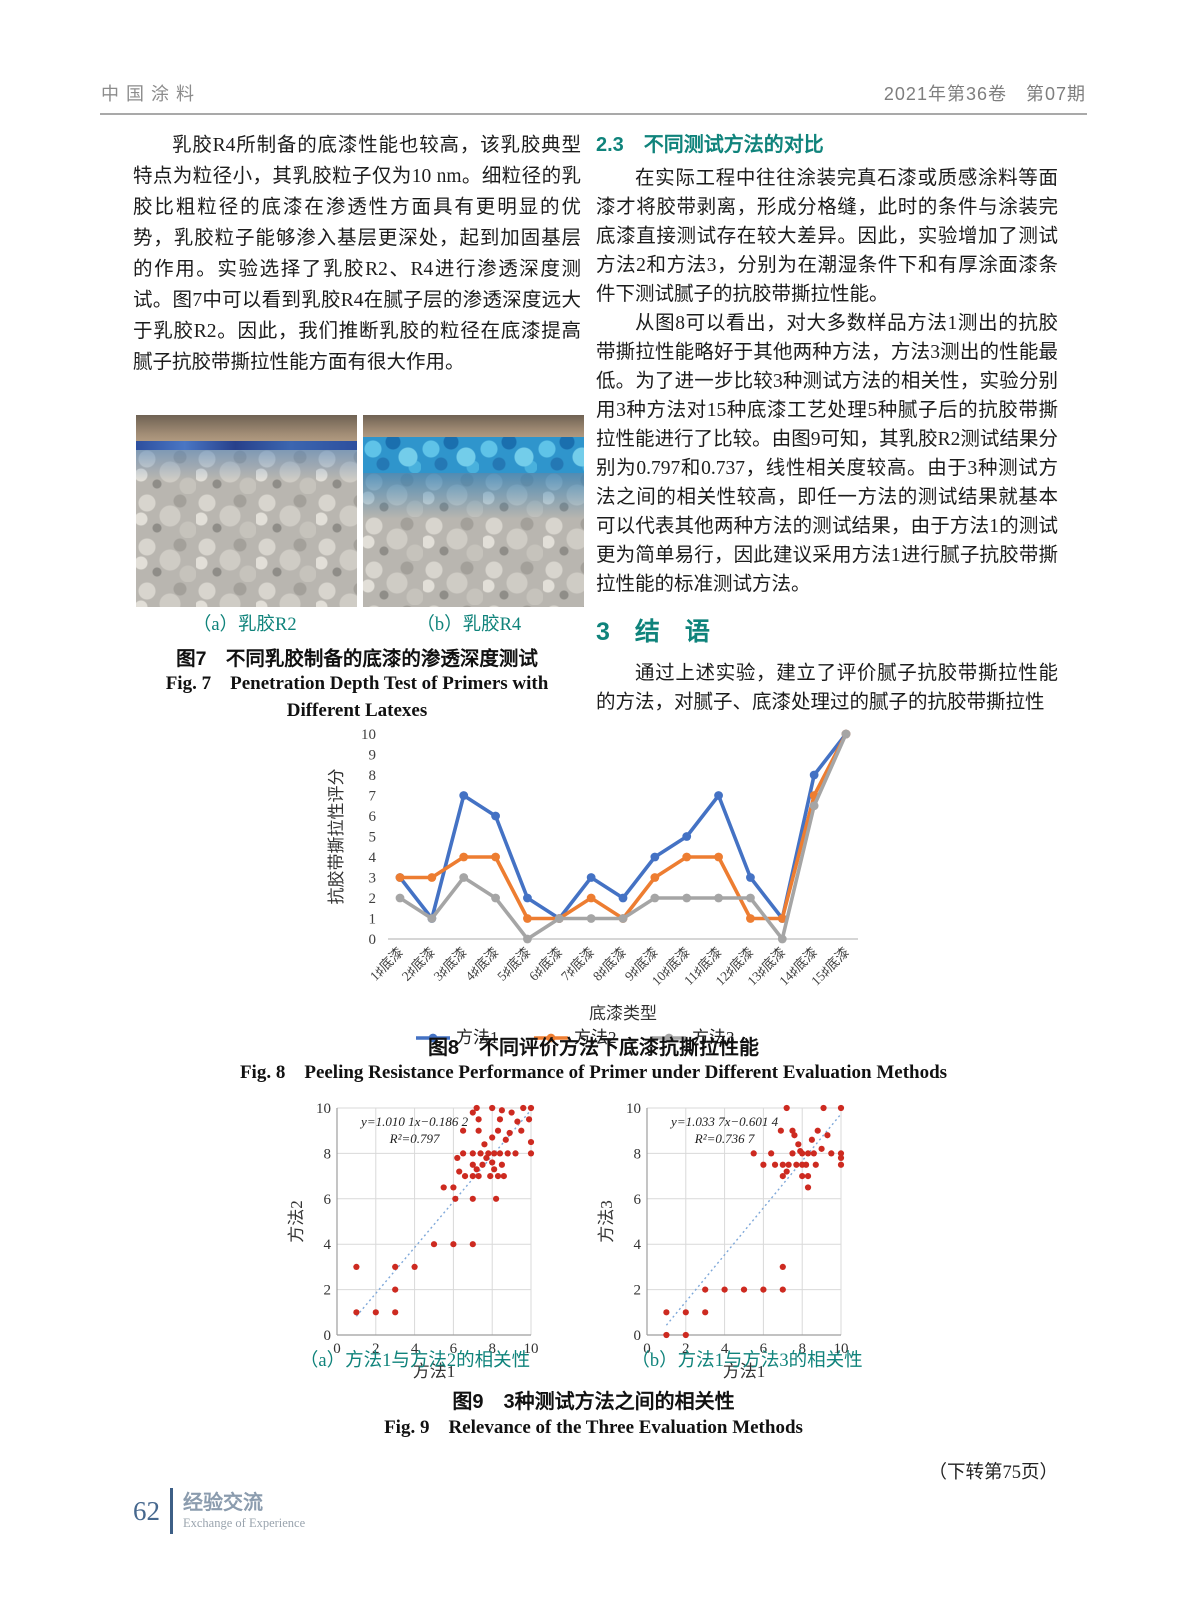 This screenshot has width=1187, height=1600. Describe the element at coordinates (414, 1138) in the screenshot. I see `svg-text: R²=0.797` at that location.